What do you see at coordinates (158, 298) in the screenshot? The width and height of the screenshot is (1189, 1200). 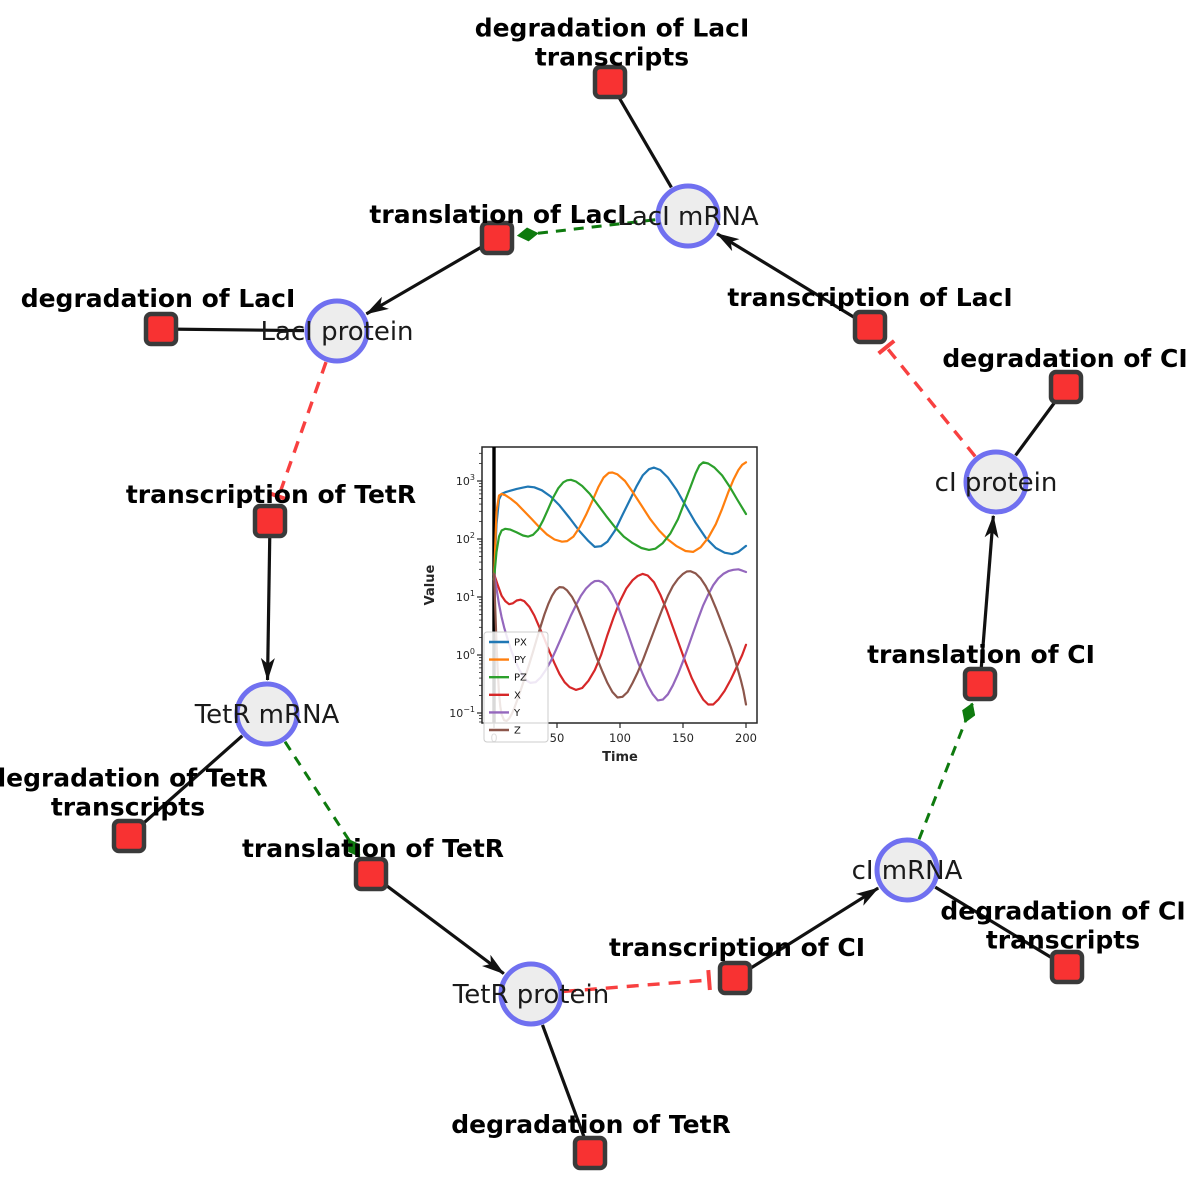 I see `reaction-label-deg_laci: degradation of LacI` at bounding box center [158, 298].